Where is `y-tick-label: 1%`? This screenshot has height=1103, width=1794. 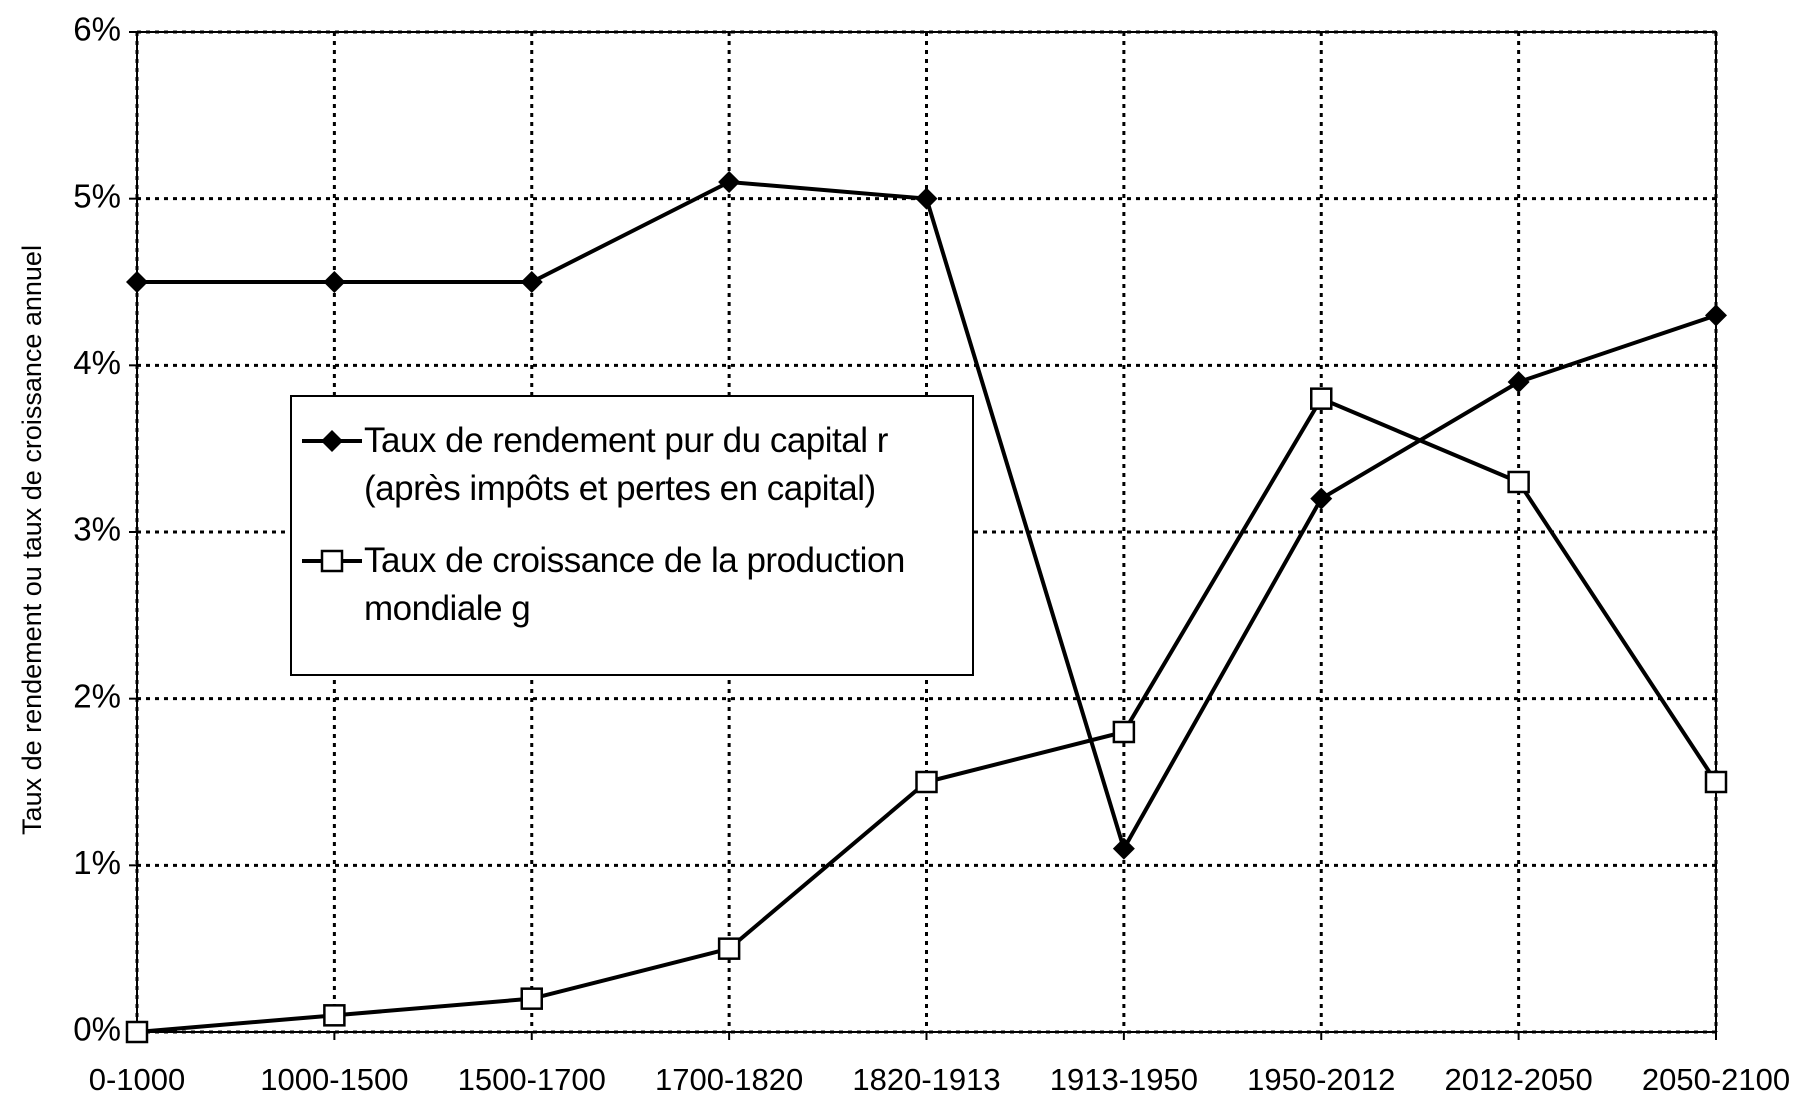
y-tick-label: 1% is located at coordinates (97, 862).